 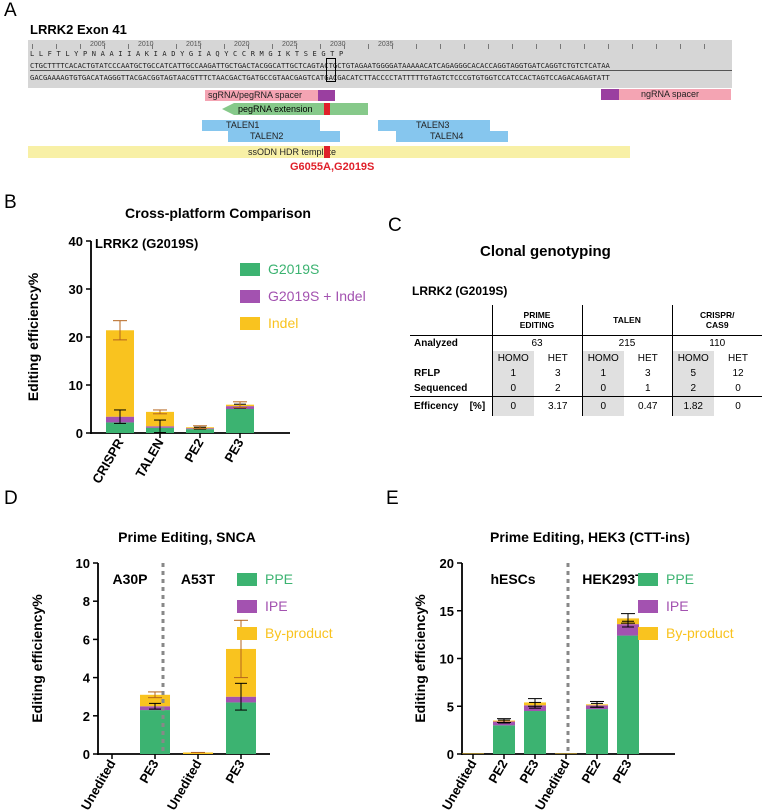 What do you see at coordinates (283, 323) in the screenshot?
I see `legend-label: Indel` at bounding box center [283, 323].